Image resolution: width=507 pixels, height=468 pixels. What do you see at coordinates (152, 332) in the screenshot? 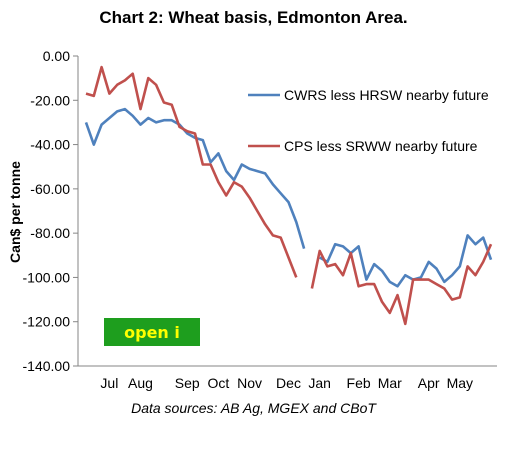
I see `open-annotation-badge: open i` at bounding box center [152, 332].